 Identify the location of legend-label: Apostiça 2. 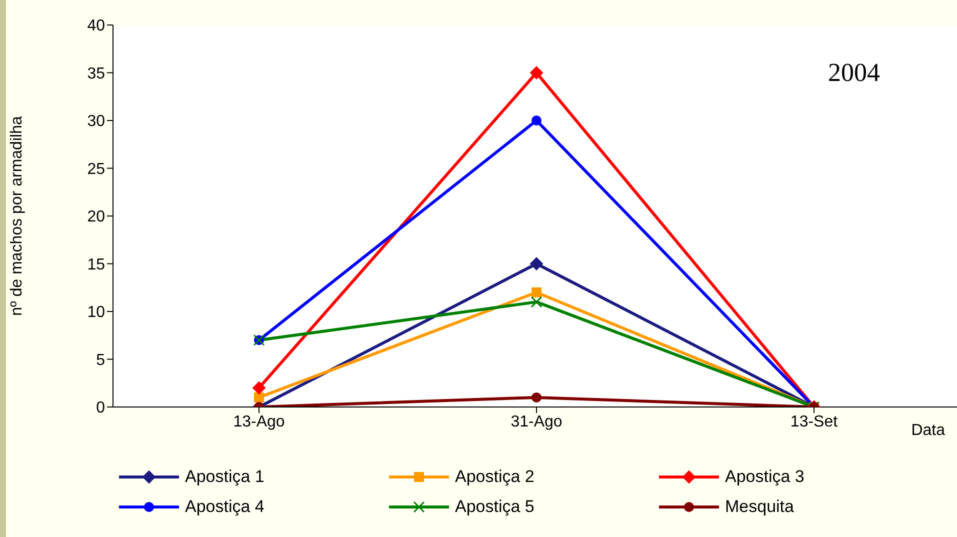
(494, 477).